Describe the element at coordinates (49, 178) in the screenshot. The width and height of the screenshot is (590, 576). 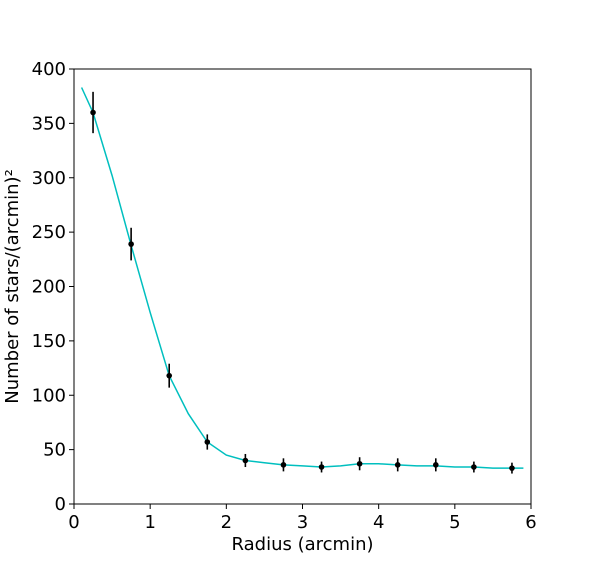
I see `y-tick-label: 300` at that location.